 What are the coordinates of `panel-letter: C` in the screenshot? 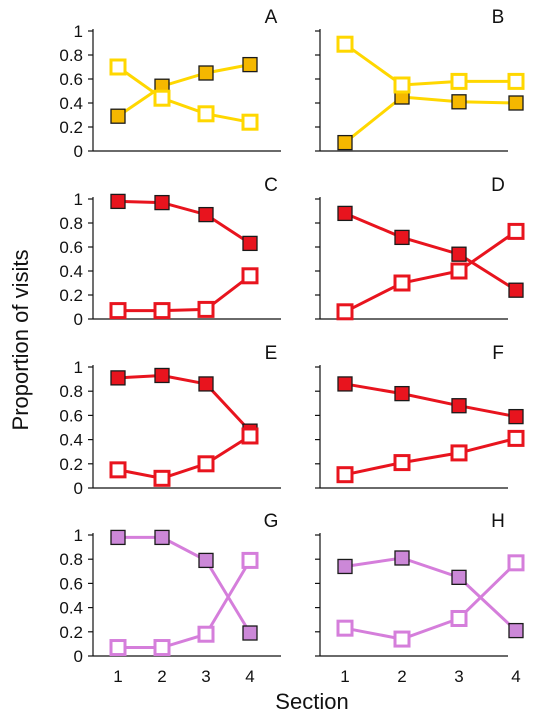 It's located at (271, 185).